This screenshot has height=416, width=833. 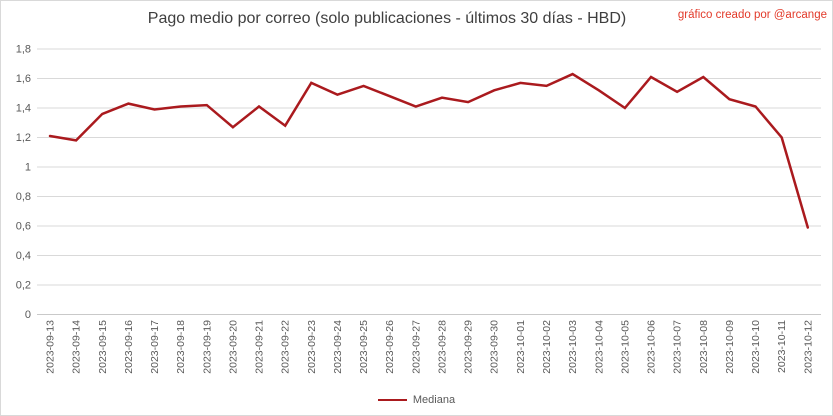 What do you see at coordinates (312, 347) in the screenshot?
I see `x-tick-label: 2023-09-23` at bounding box center [312, 347].